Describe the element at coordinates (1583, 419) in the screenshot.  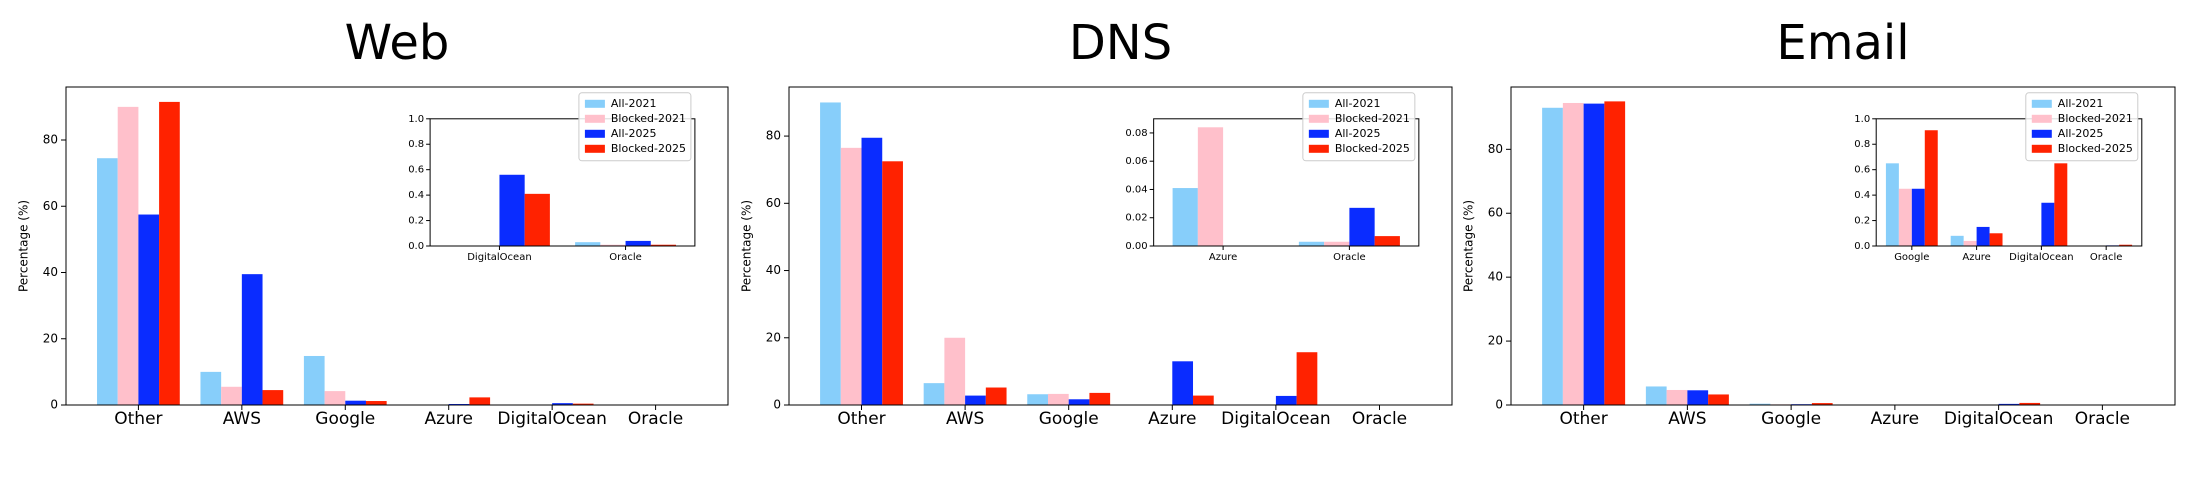
I see `x-tick-label: Other` at that location.